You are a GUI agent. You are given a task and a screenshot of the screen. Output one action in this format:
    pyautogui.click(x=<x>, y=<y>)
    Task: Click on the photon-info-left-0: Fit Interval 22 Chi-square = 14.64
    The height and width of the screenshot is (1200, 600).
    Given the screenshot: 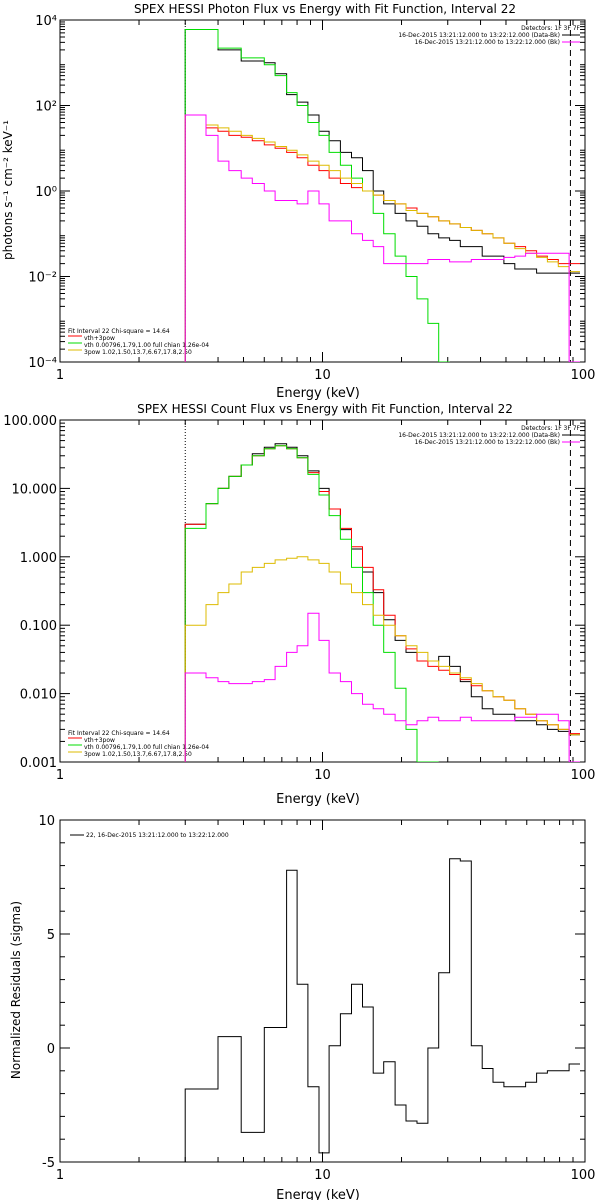 What is the action you would take?
    pyautogui.click(x=119, y=331)
    